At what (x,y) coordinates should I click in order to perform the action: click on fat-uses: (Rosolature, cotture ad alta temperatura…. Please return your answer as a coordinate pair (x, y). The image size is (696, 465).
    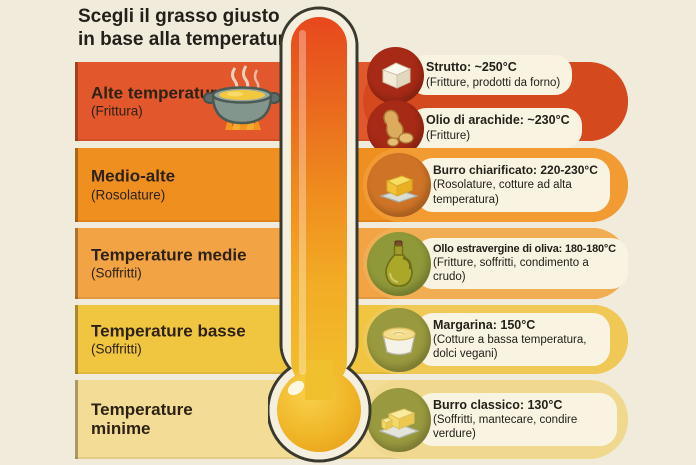
    Looking at the image, I should click on (502, 192).